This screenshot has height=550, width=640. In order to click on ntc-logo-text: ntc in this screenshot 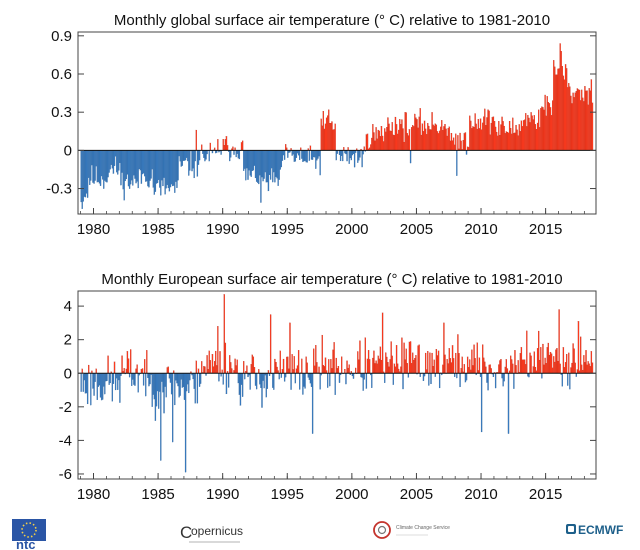, I will do `click(26, 543)`.